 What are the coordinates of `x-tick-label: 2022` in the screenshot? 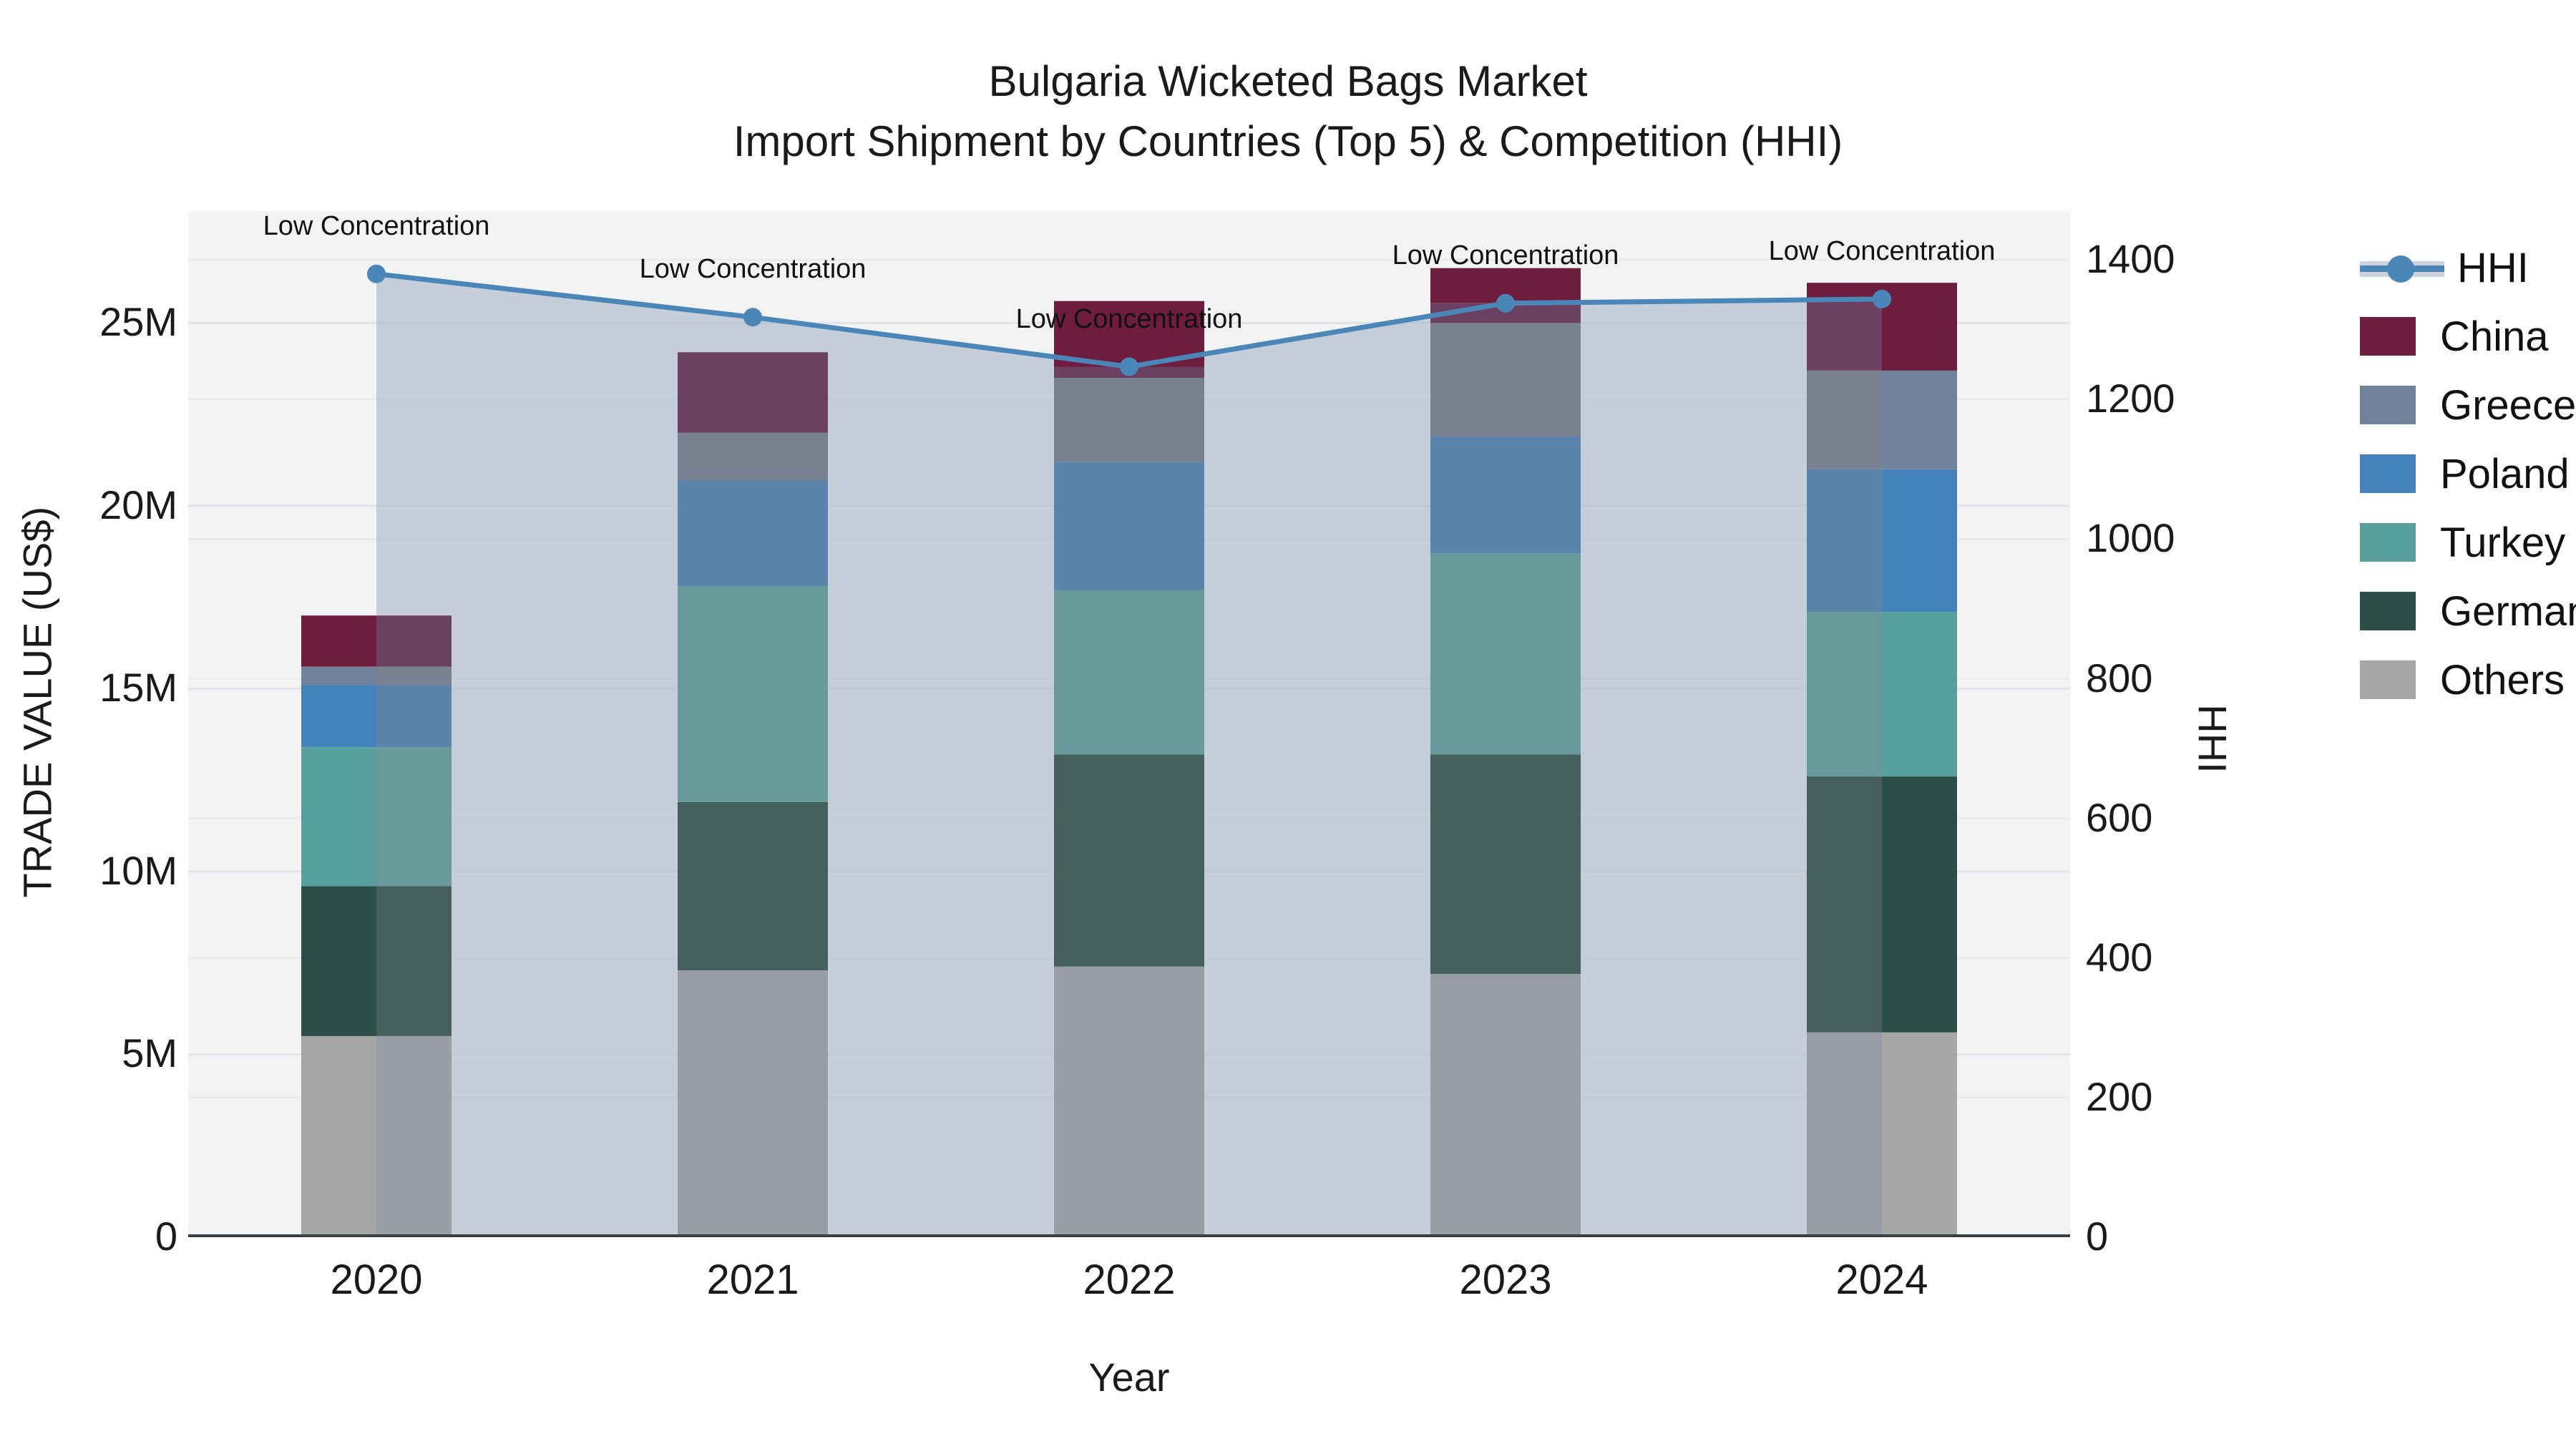 It's located at (1129, 1280).